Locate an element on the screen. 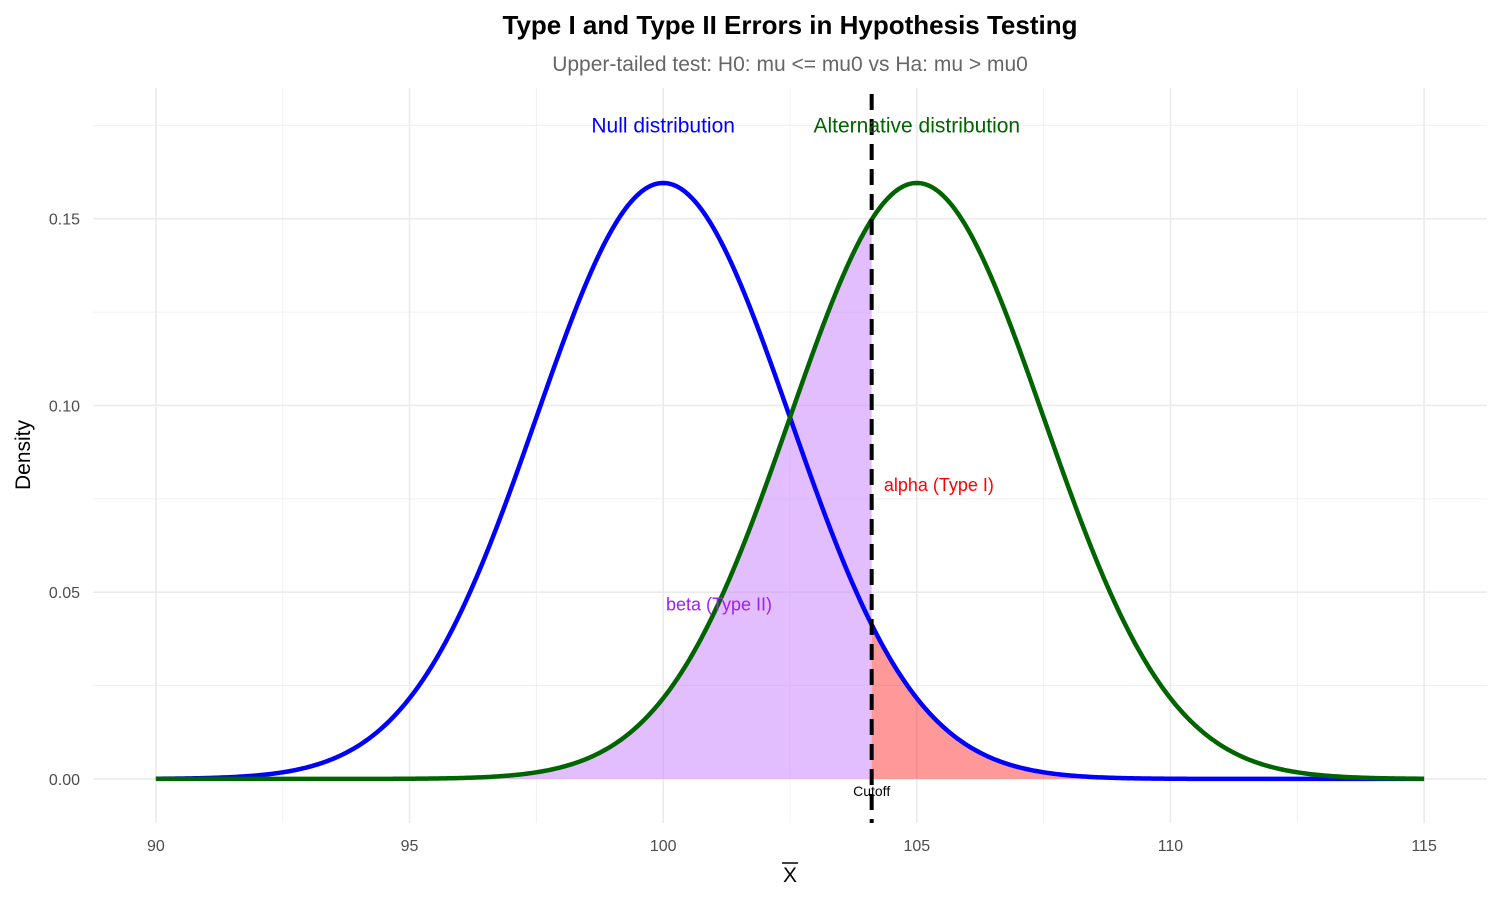 Image resolution: width=1500 pixels, height=900 pixels. x-tick-label: 115 is located at coordinates (1424, 846).